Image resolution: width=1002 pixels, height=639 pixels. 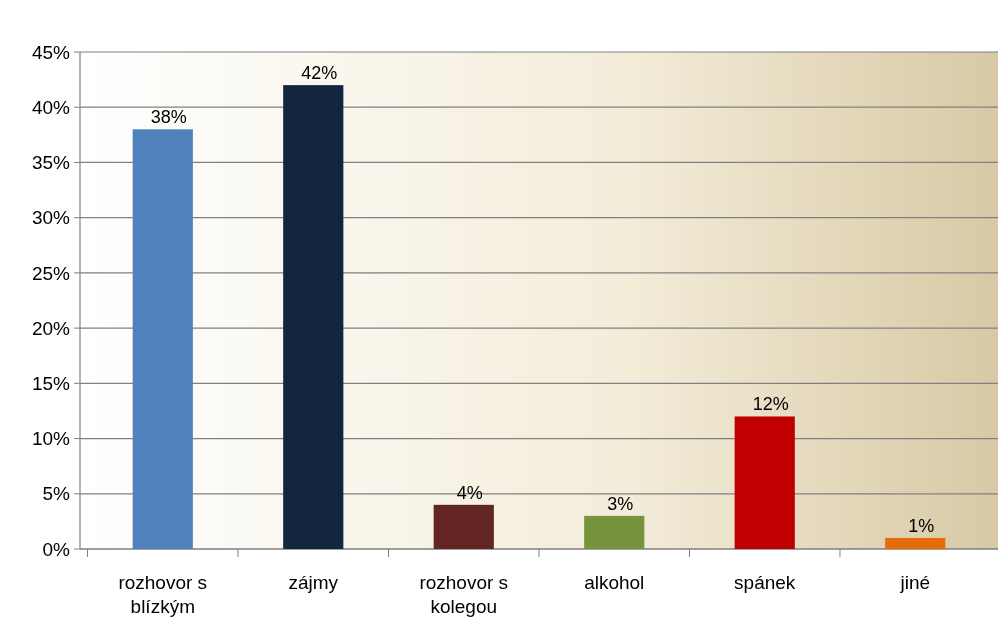 I want to click on x-tick-label: jiné, so click(x=915, y=582).